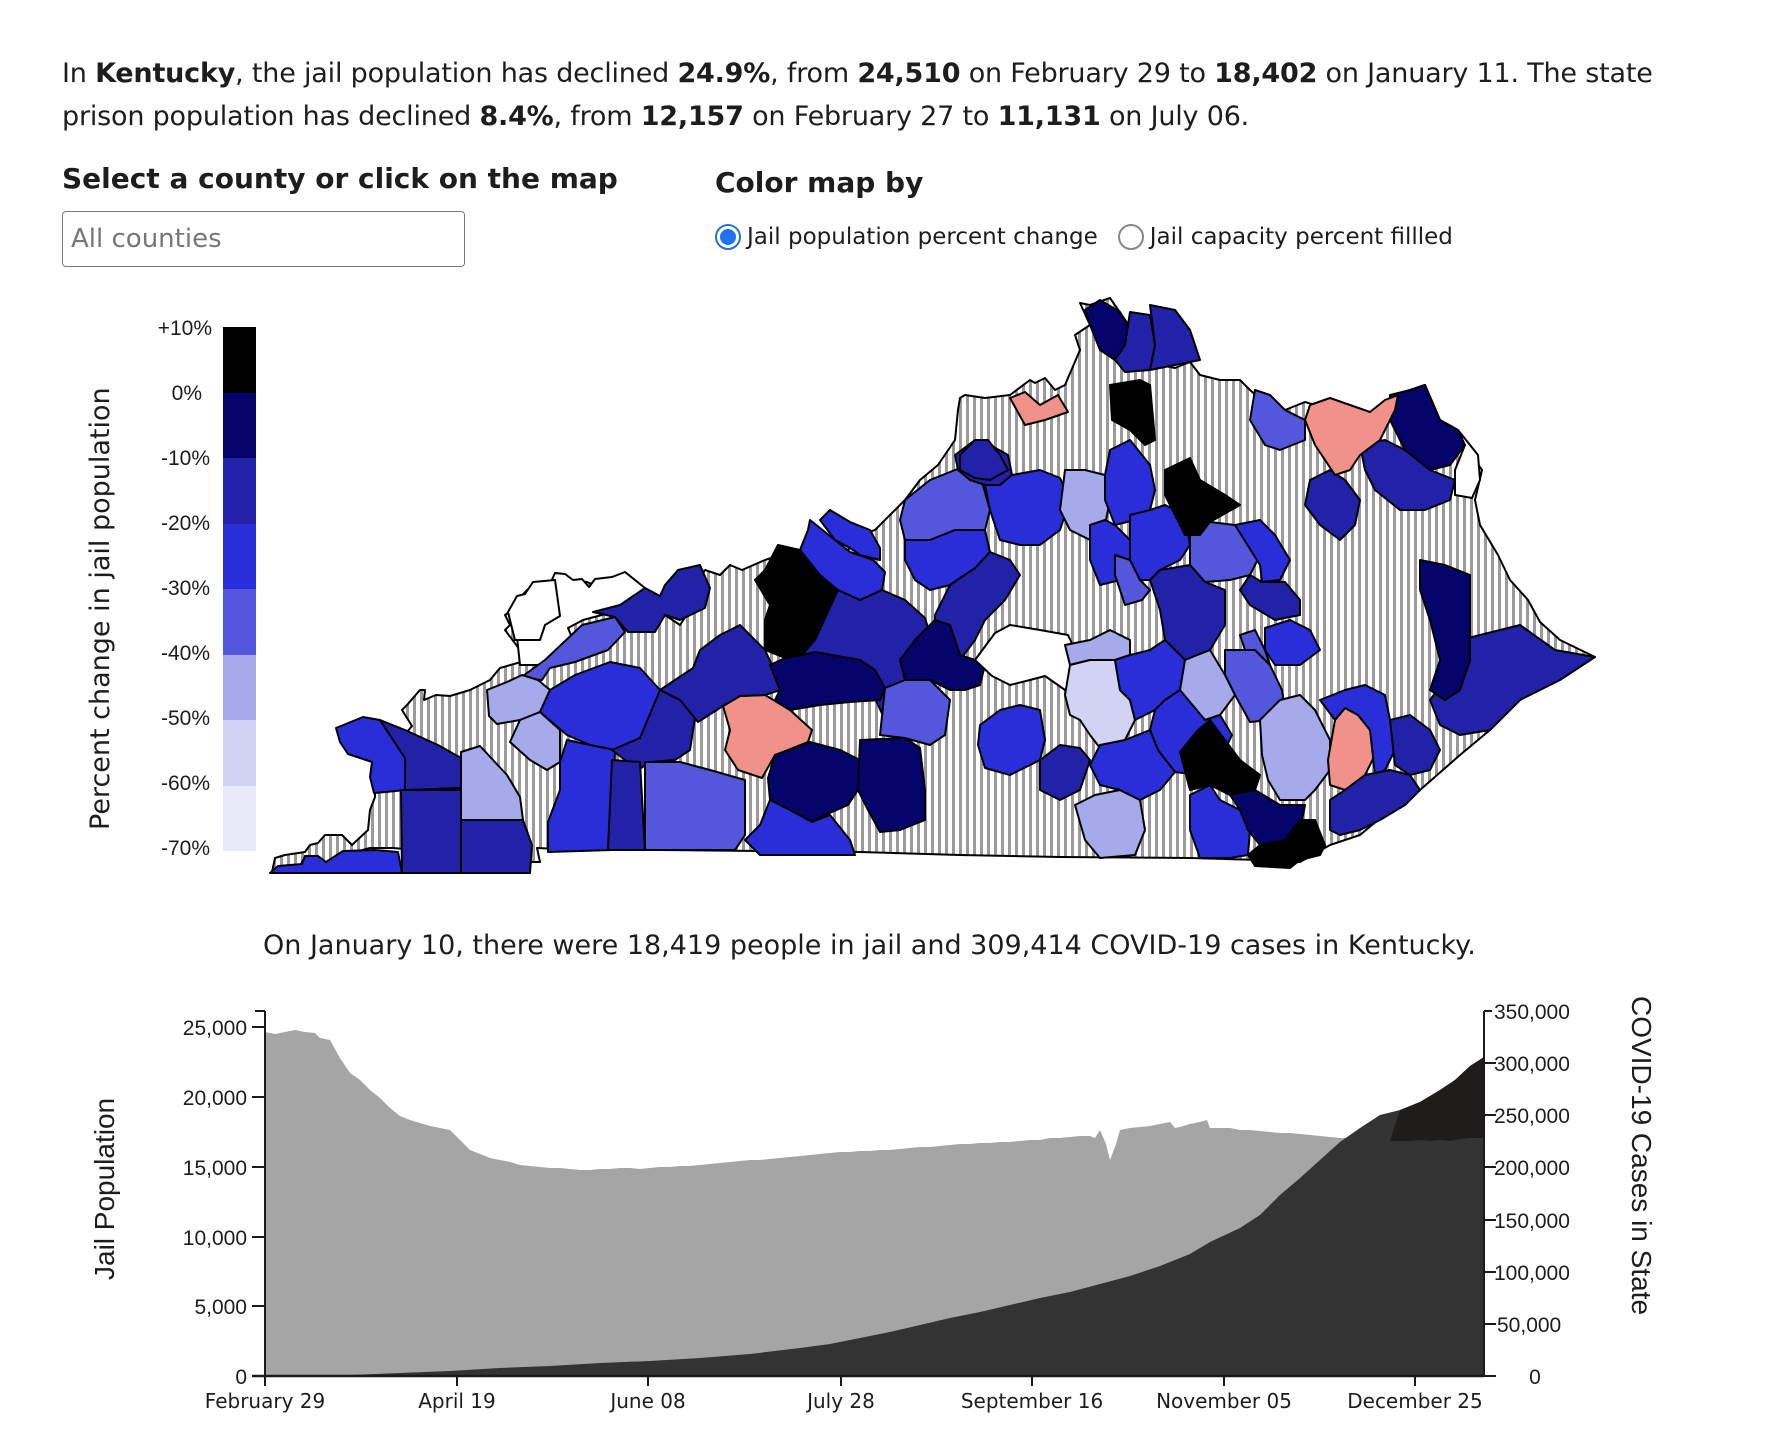  What do you see at coordinates (263, 239) in the screenshot?
I see `county-select-input: All counties` at bounding box center [263, 239].